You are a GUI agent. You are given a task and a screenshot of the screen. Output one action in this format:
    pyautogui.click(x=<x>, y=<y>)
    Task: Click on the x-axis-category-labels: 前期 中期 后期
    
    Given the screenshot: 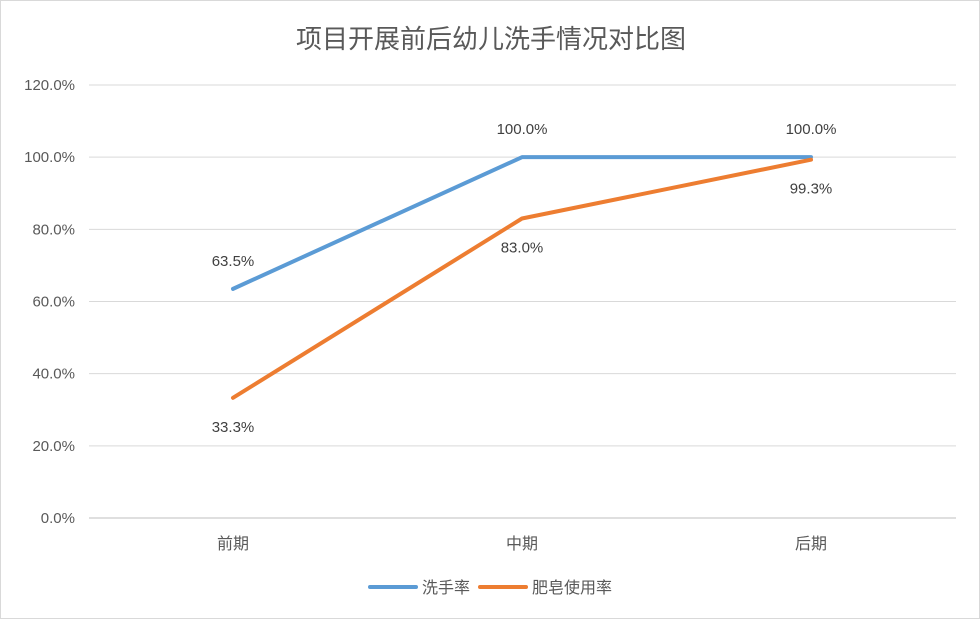 What is the action you would take?
    pyautogui.click(x=522, y=543)
    